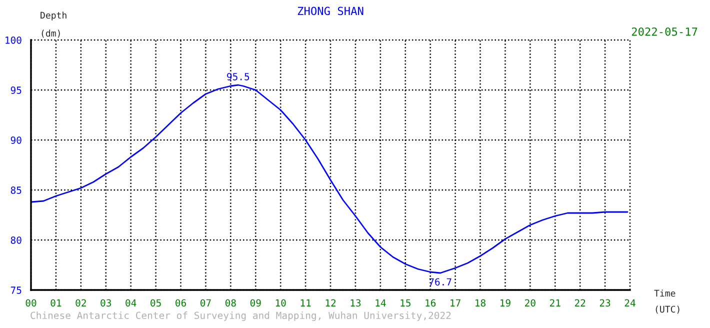 The height and width of the screenshot is (328, 710). What do you see at coordinates (580, 302) in the screenshot?
I see `x-tick-label: 22` at bounding box center [580, 302].